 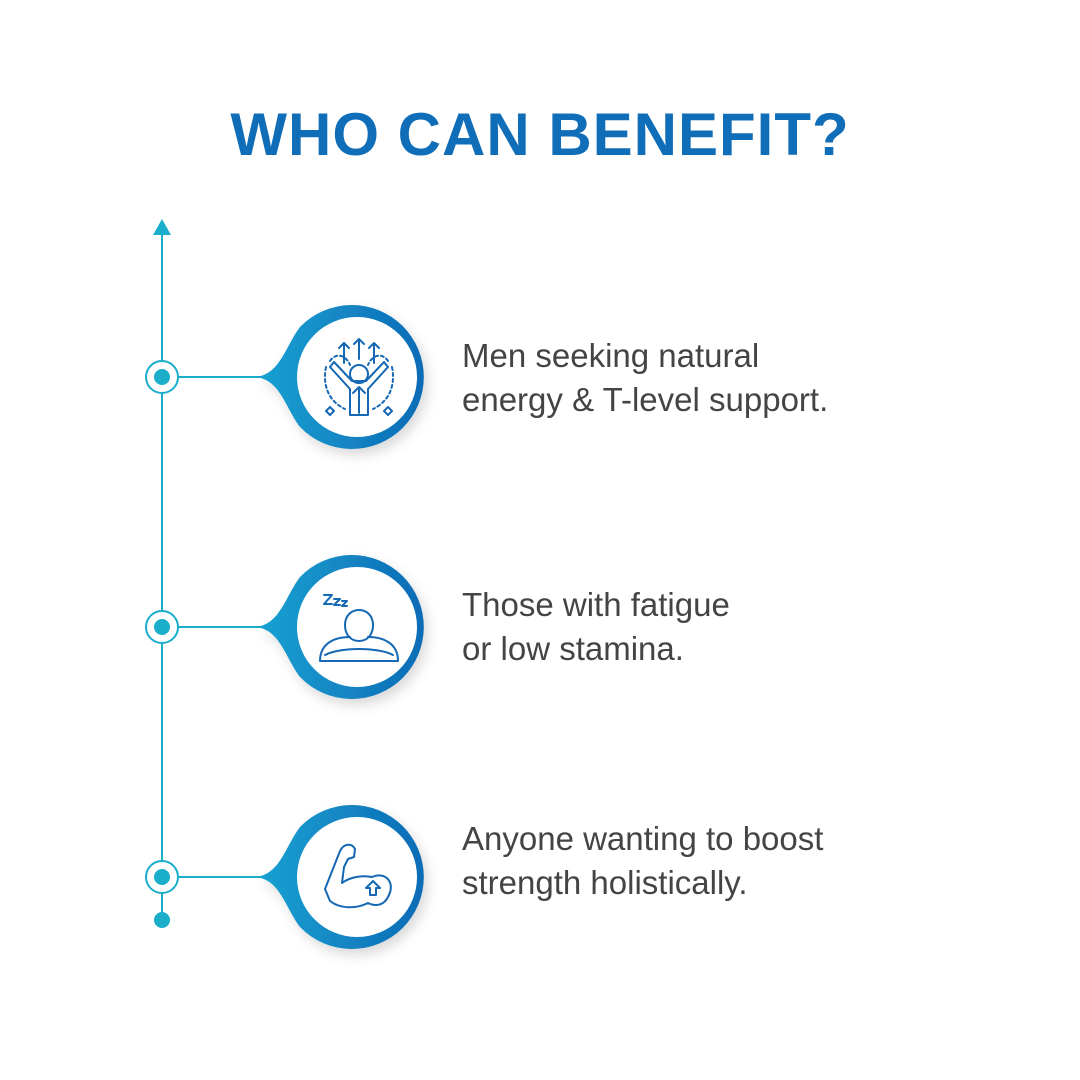 What do you see at coordinates (645, 399) in the screenshot?
I see `benefit-text-line: energy & T-level support.` at bounding box center [645, 399].